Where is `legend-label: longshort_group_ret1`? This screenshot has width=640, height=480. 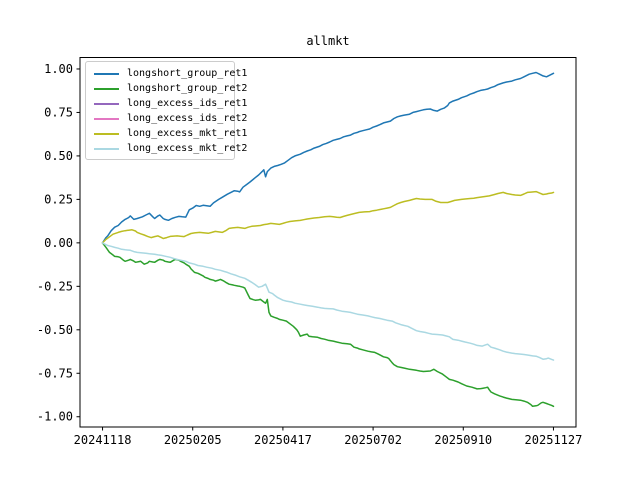 legend-label: longshort_group_ret1 is located at coordinates (187, 73).